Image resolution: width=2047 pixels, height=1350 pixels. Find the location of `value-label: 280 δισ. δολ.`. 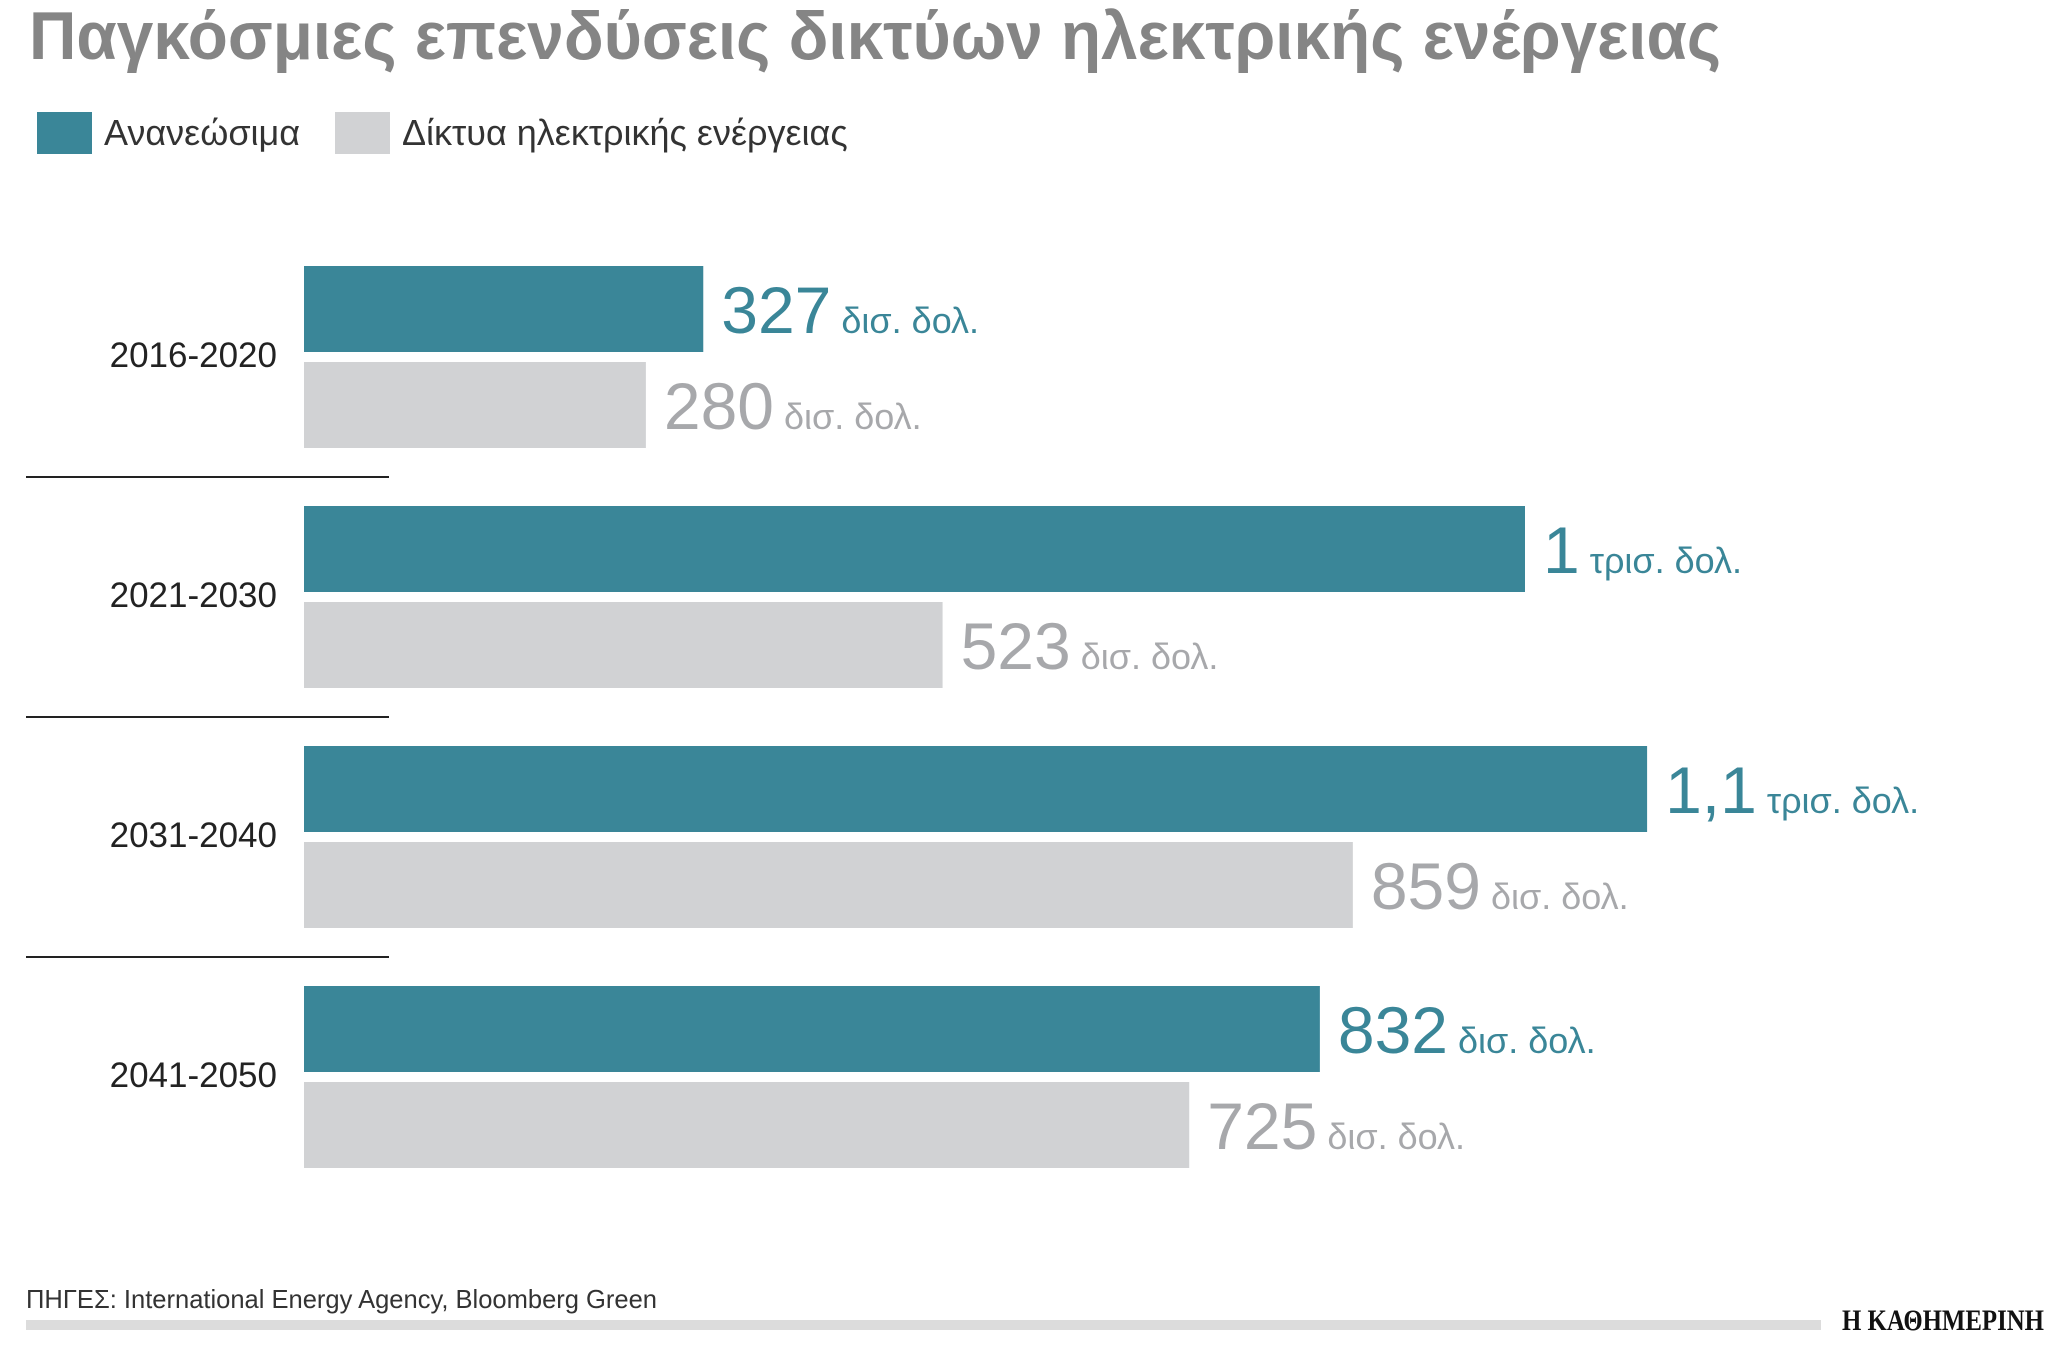

value-label: 280 δισ. δολ. is located at coordinates (793, 406).